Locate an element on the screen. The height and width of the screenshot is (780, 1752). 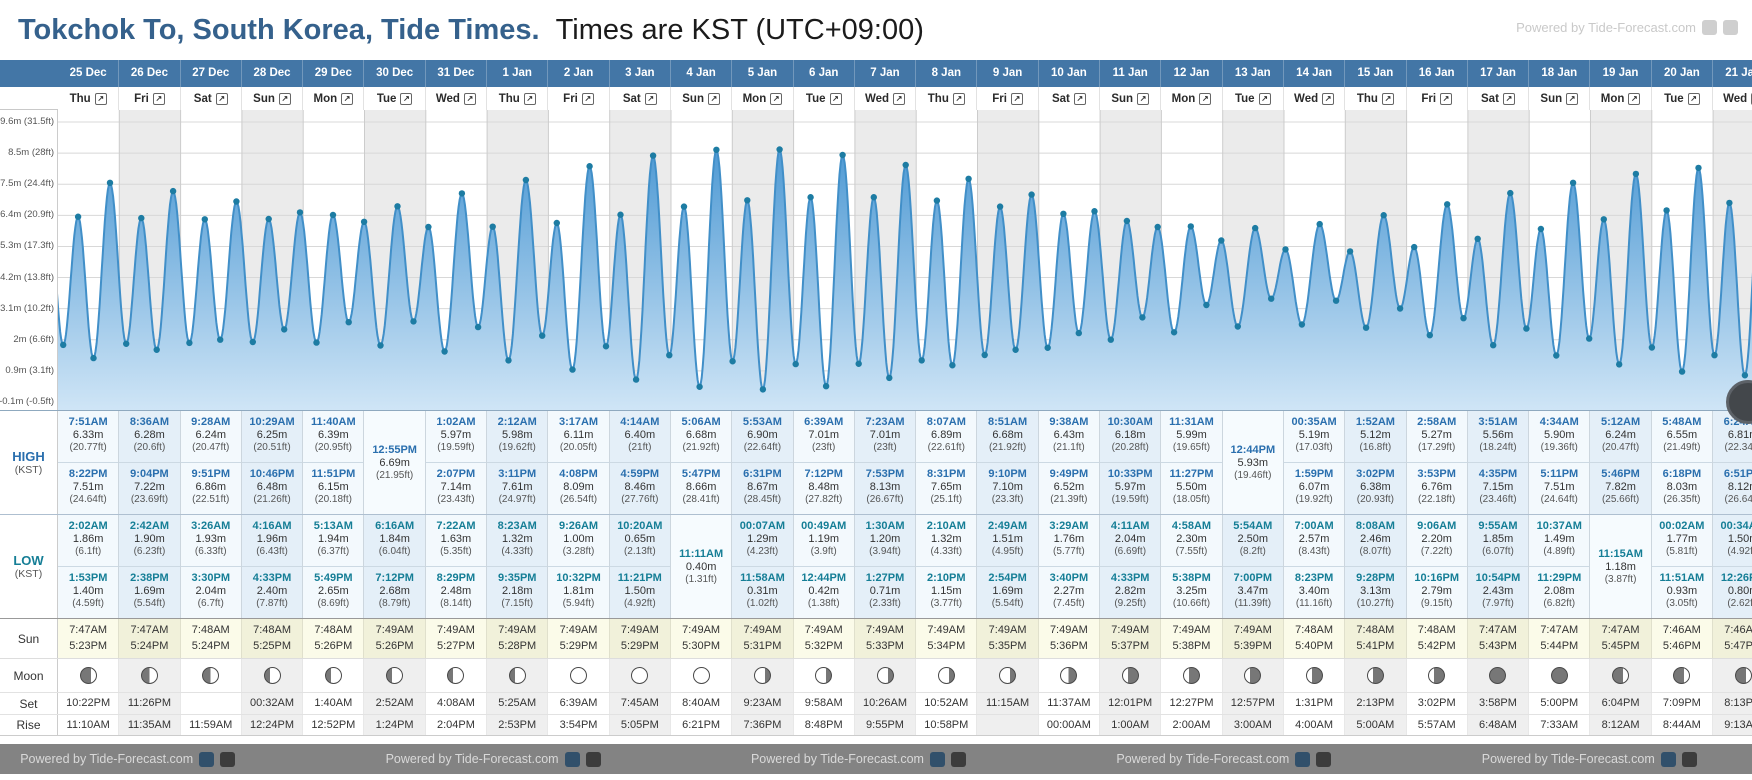
date-cell: 16 Jan is located at coordinates (1437, 73).